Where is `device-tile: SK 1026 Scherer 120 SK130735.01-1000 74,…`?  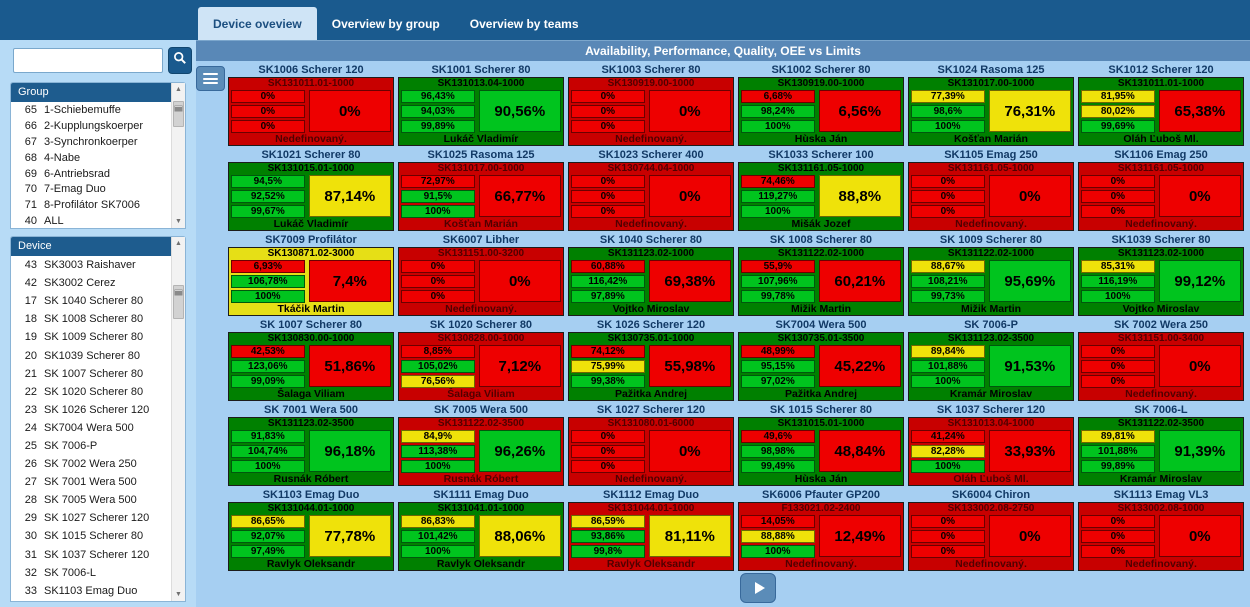
device-tile: SK 1026 Scherer 120 SK130735.01-1000 74,… is located at coordinates (651, 360).